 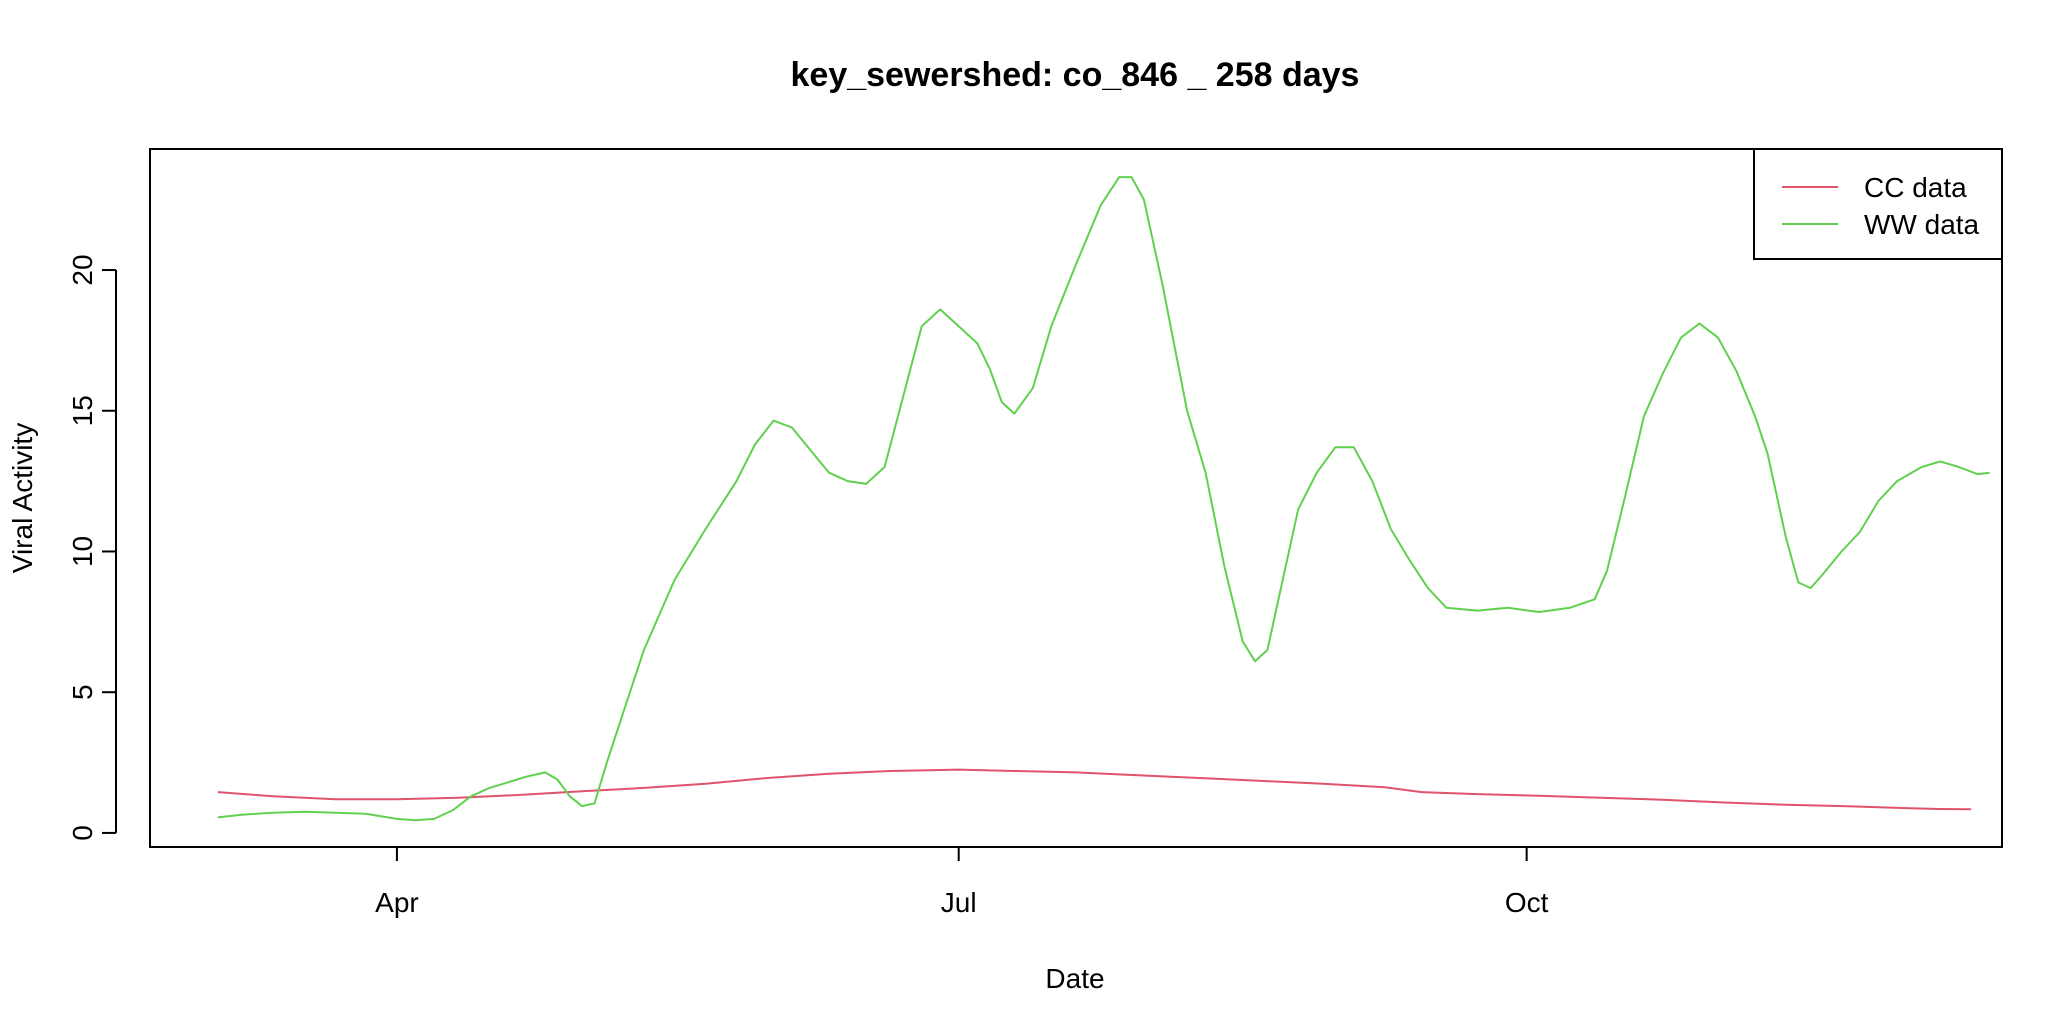 What do you see at coordinates (1075, 75) in the screenshot?
I see `chart-title: key_sewershed: co_846 _ 258 days` at bounding box center [1075, 75].